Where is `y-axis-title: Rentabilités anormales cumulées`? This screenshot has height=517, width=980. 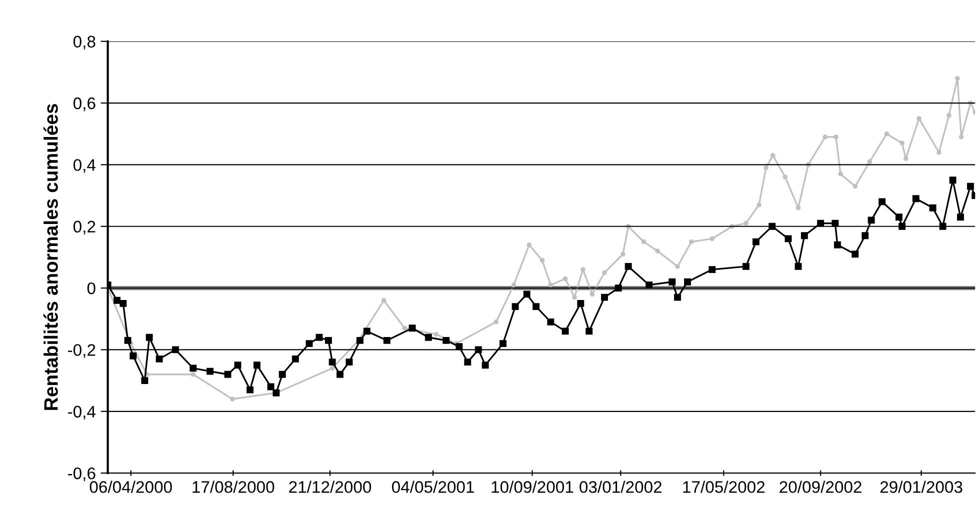
y-axis-title: Rentabilités anormales cumulées is located at coordinates (50, 257).